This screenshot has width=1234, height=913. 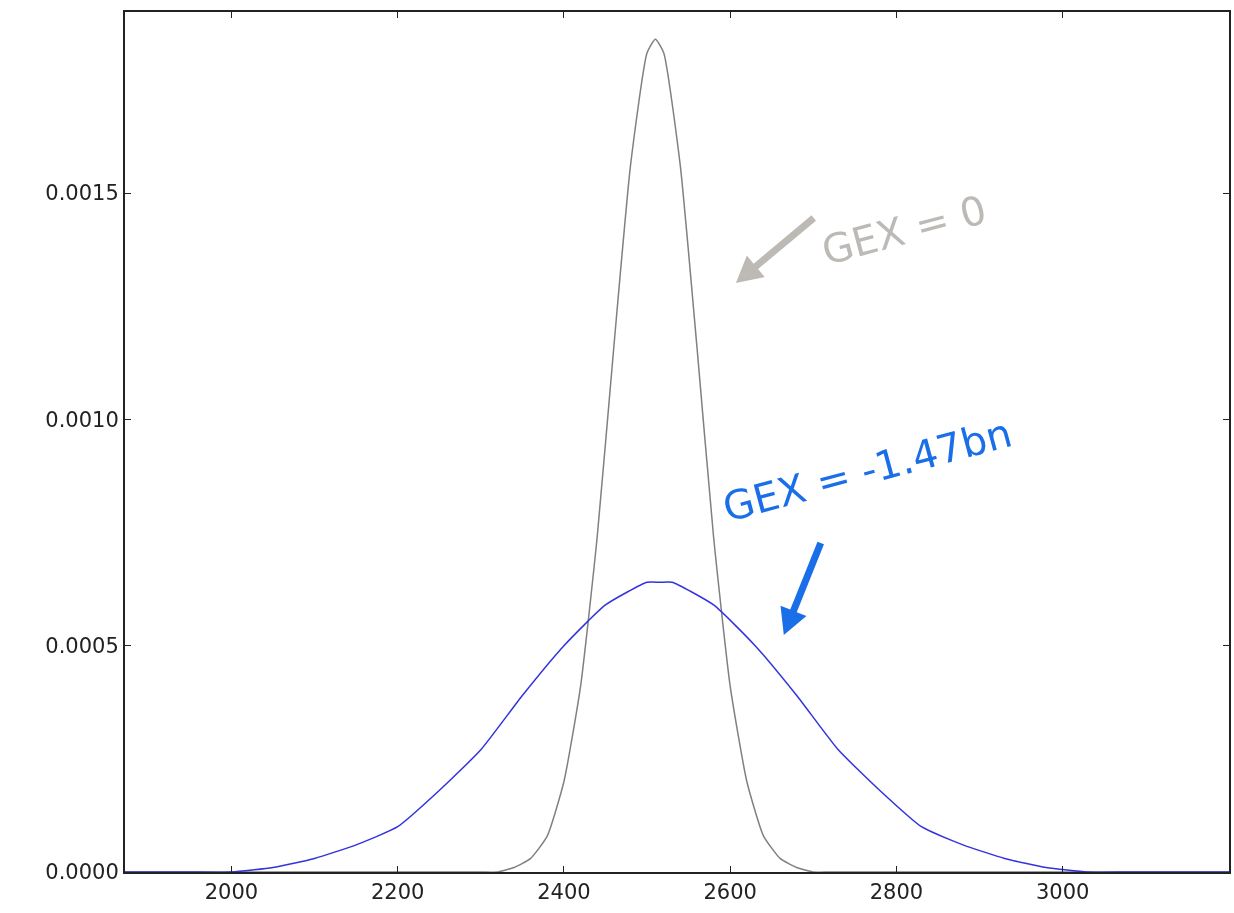 What do you see at coordinates (82, 419) in the screenshot?
I see `y-tick-label: 0.0010` at bounding box center [82, 419].